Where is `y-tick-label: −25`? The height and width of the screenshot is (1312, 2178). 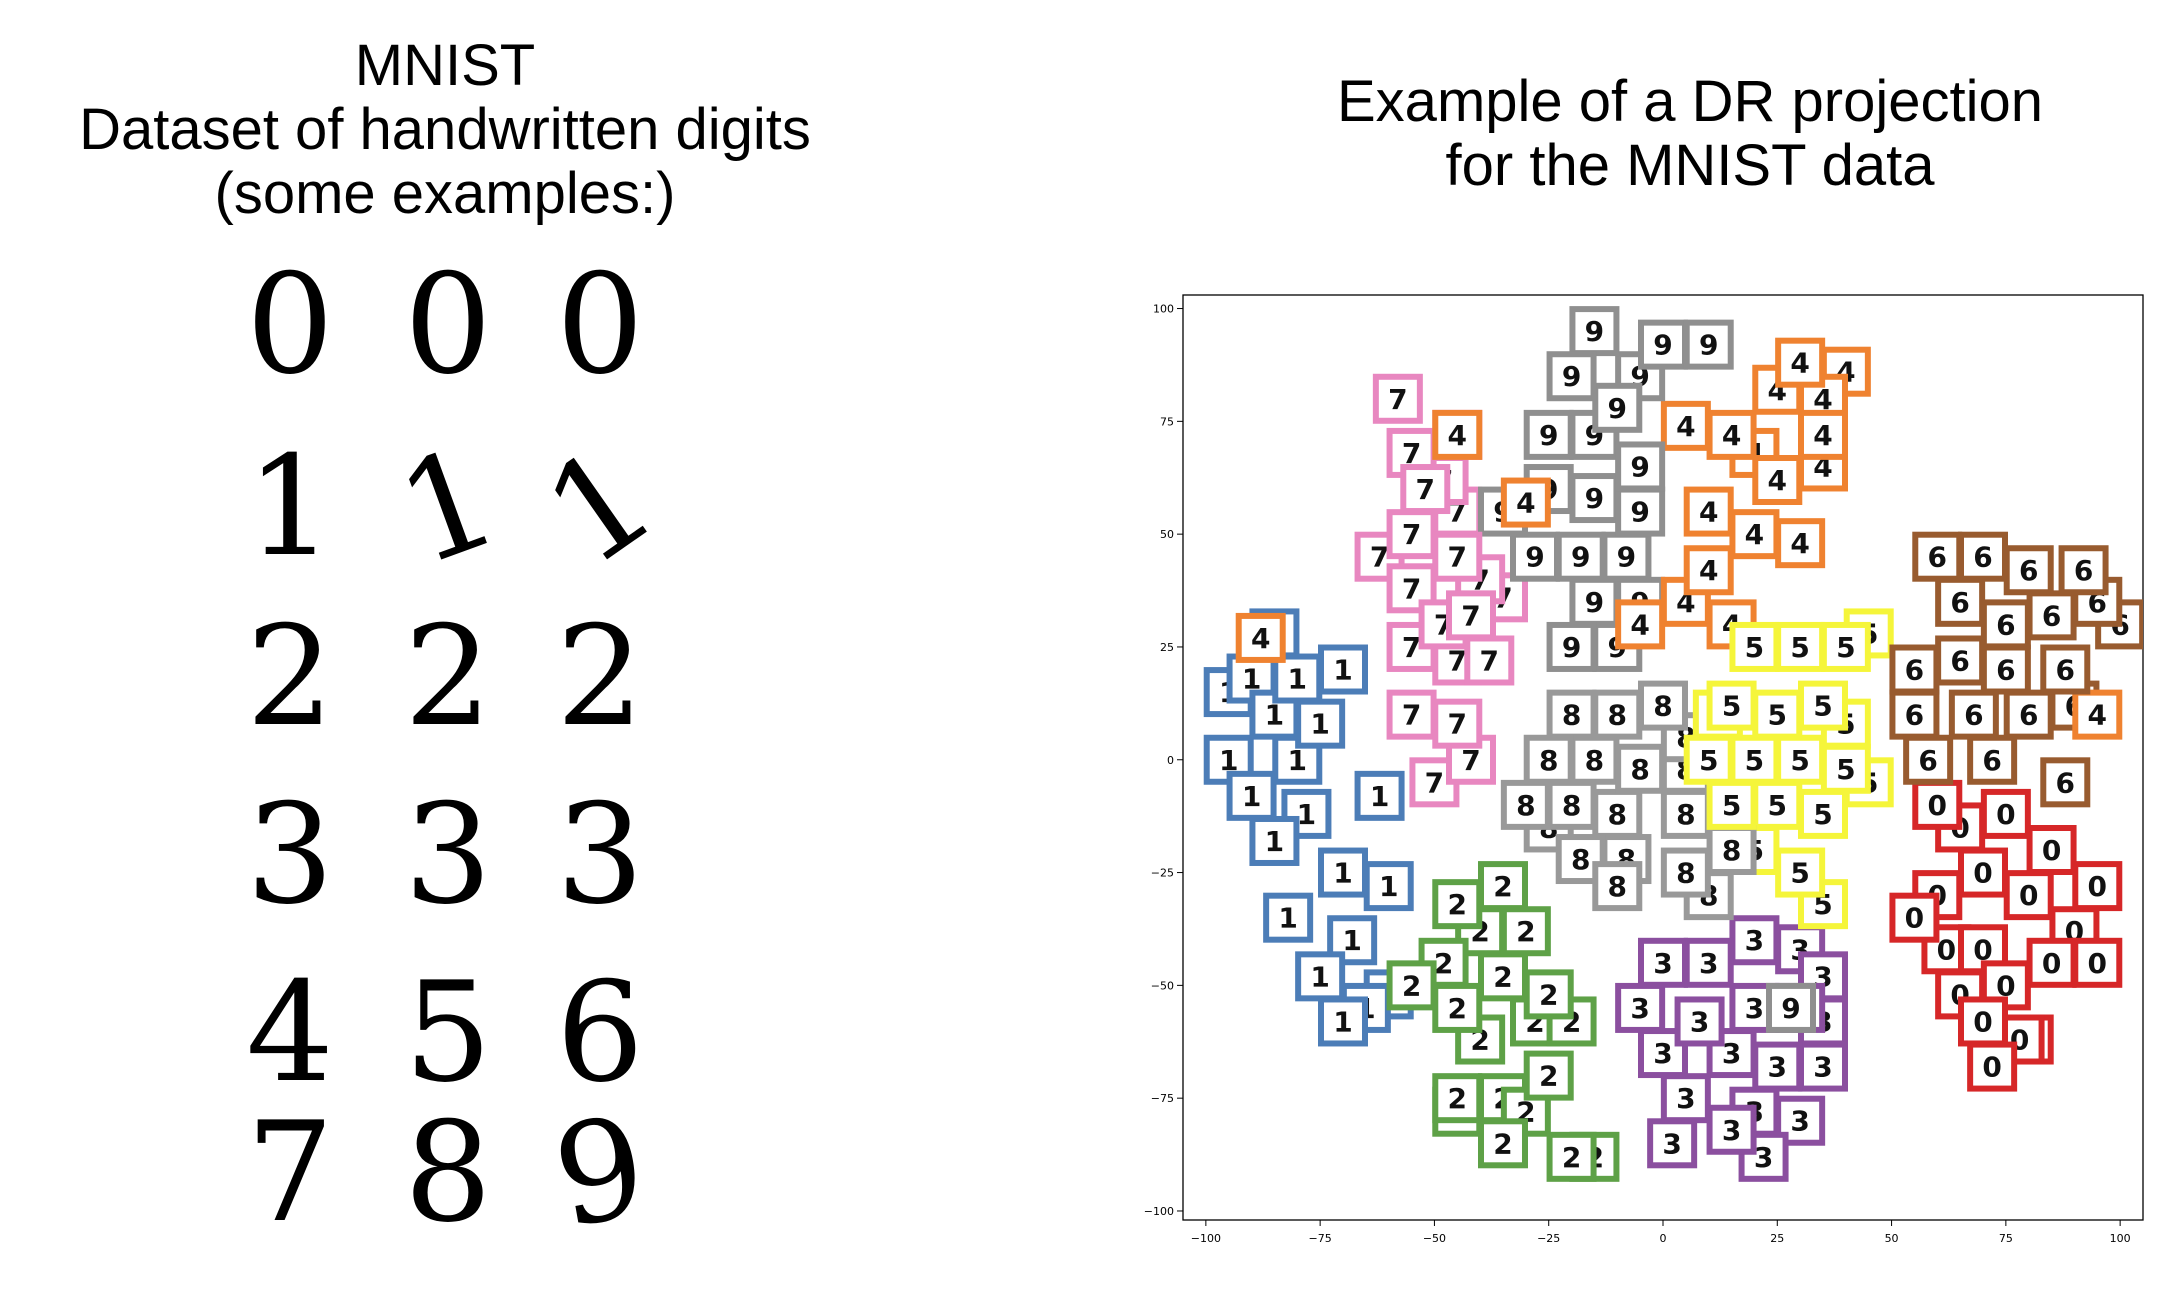
y-tick-label: −25 is located at coordinates (1162, 873).